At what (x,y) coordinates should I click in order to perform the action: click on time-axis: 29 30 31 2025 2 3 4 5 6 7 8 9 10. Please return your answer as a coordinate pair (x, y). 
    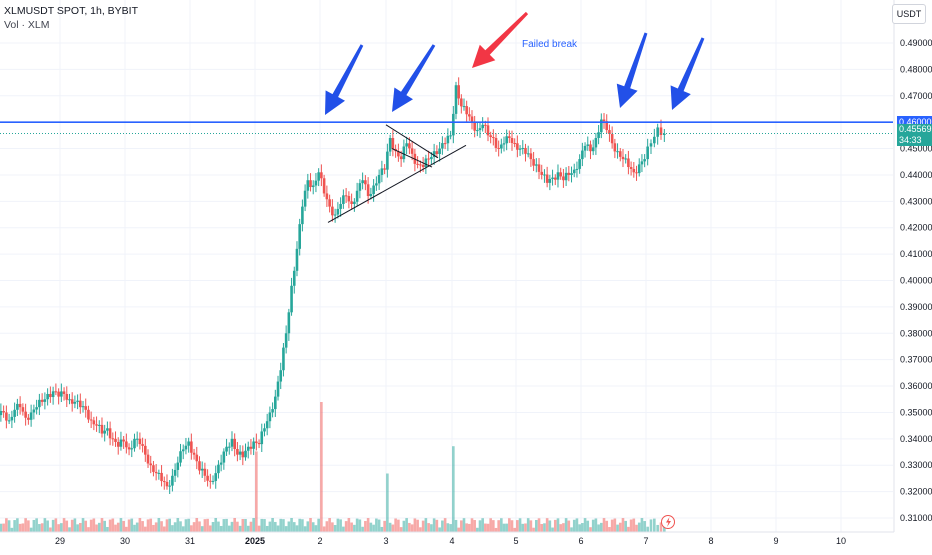
    Looking at the image, I should click on (447, 538).